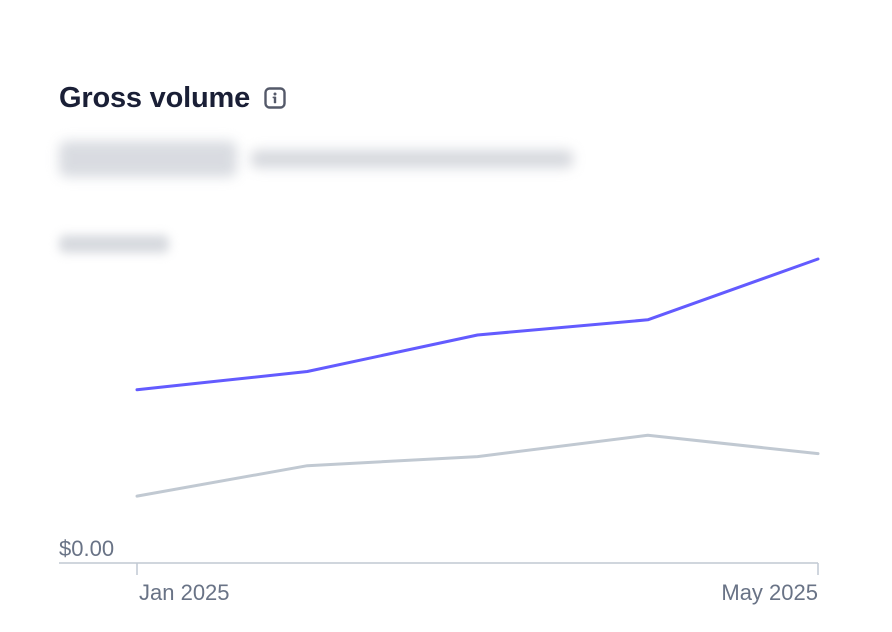 The image size is (892, 632). I want to click on title-row: Gross volume, so click(172, 98).